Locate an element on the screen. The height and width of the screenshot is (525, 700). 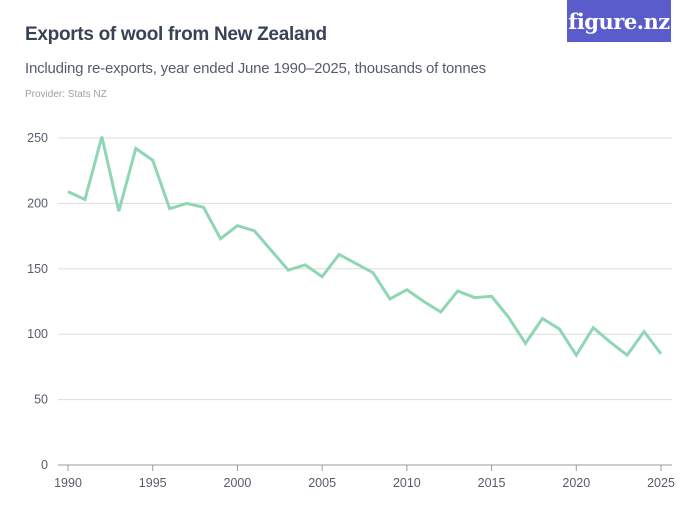
provider-label: Provider: Stats NZ is located at coordinates (66, 94).